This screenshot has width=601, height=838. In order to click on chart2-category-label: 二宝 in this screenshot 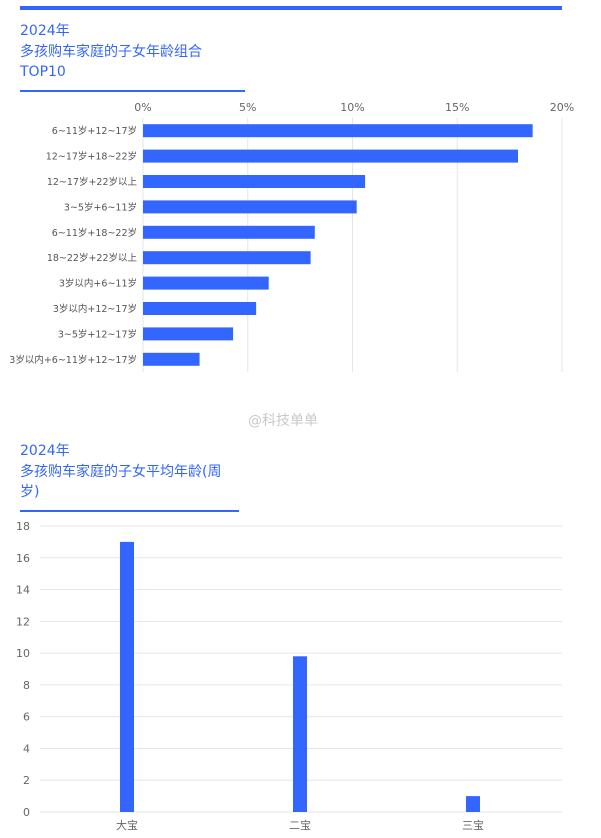, I will do `click(300, 825)`.